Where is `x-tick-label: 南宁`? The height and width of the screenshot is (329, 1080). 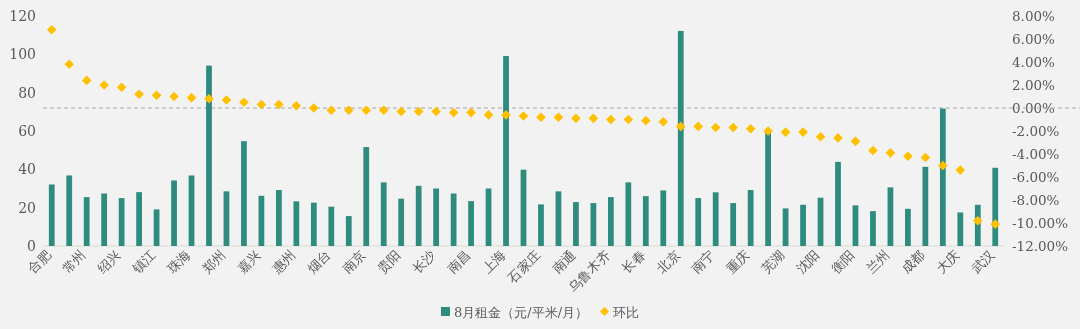
x-tick-label: 南宁 is located at coordinates (703, 262).